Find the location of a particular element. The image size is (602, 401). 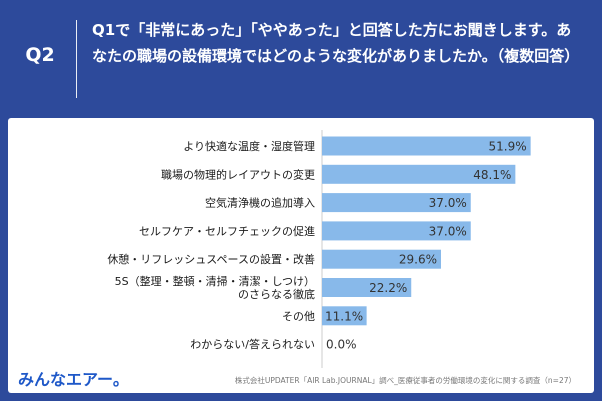

question-number: Q2 is located at coordinates (40, 55).